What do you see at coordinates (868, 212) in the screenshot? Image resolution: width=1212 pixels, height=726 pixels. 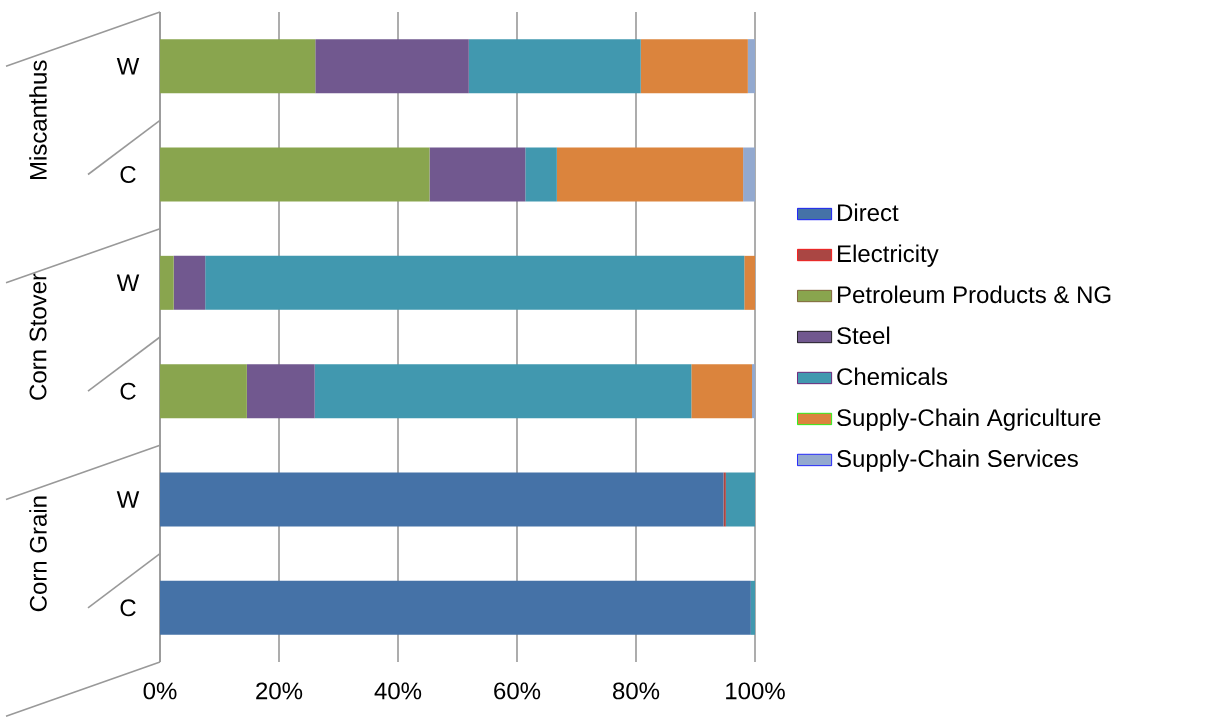 I see `legend-label: Direct` at bounding box center [868, 212].